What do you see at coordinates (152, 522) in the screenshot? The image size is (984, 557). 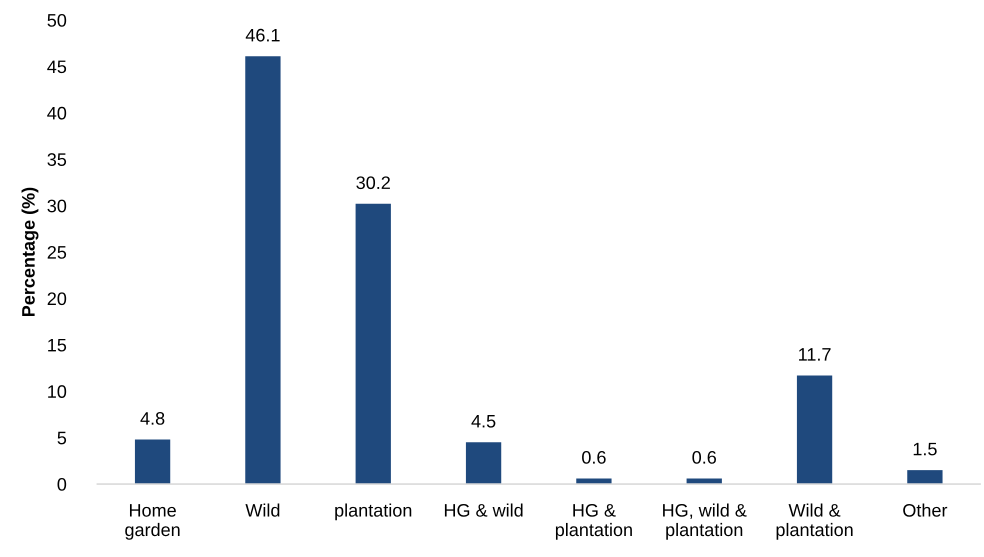 I see `x-tick-label: Home garden` at bounding box center [152, 522].